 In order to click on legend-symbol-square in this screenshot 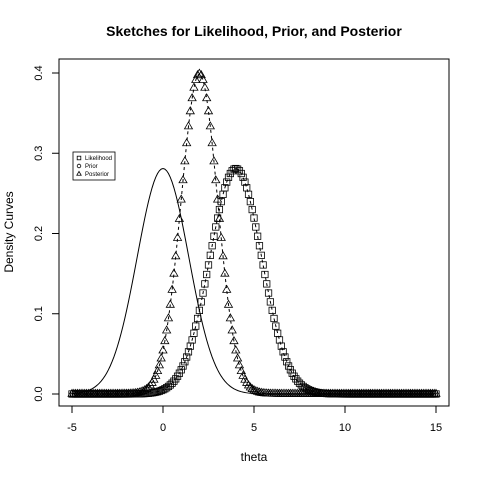, I will do `click(79, 158)`.